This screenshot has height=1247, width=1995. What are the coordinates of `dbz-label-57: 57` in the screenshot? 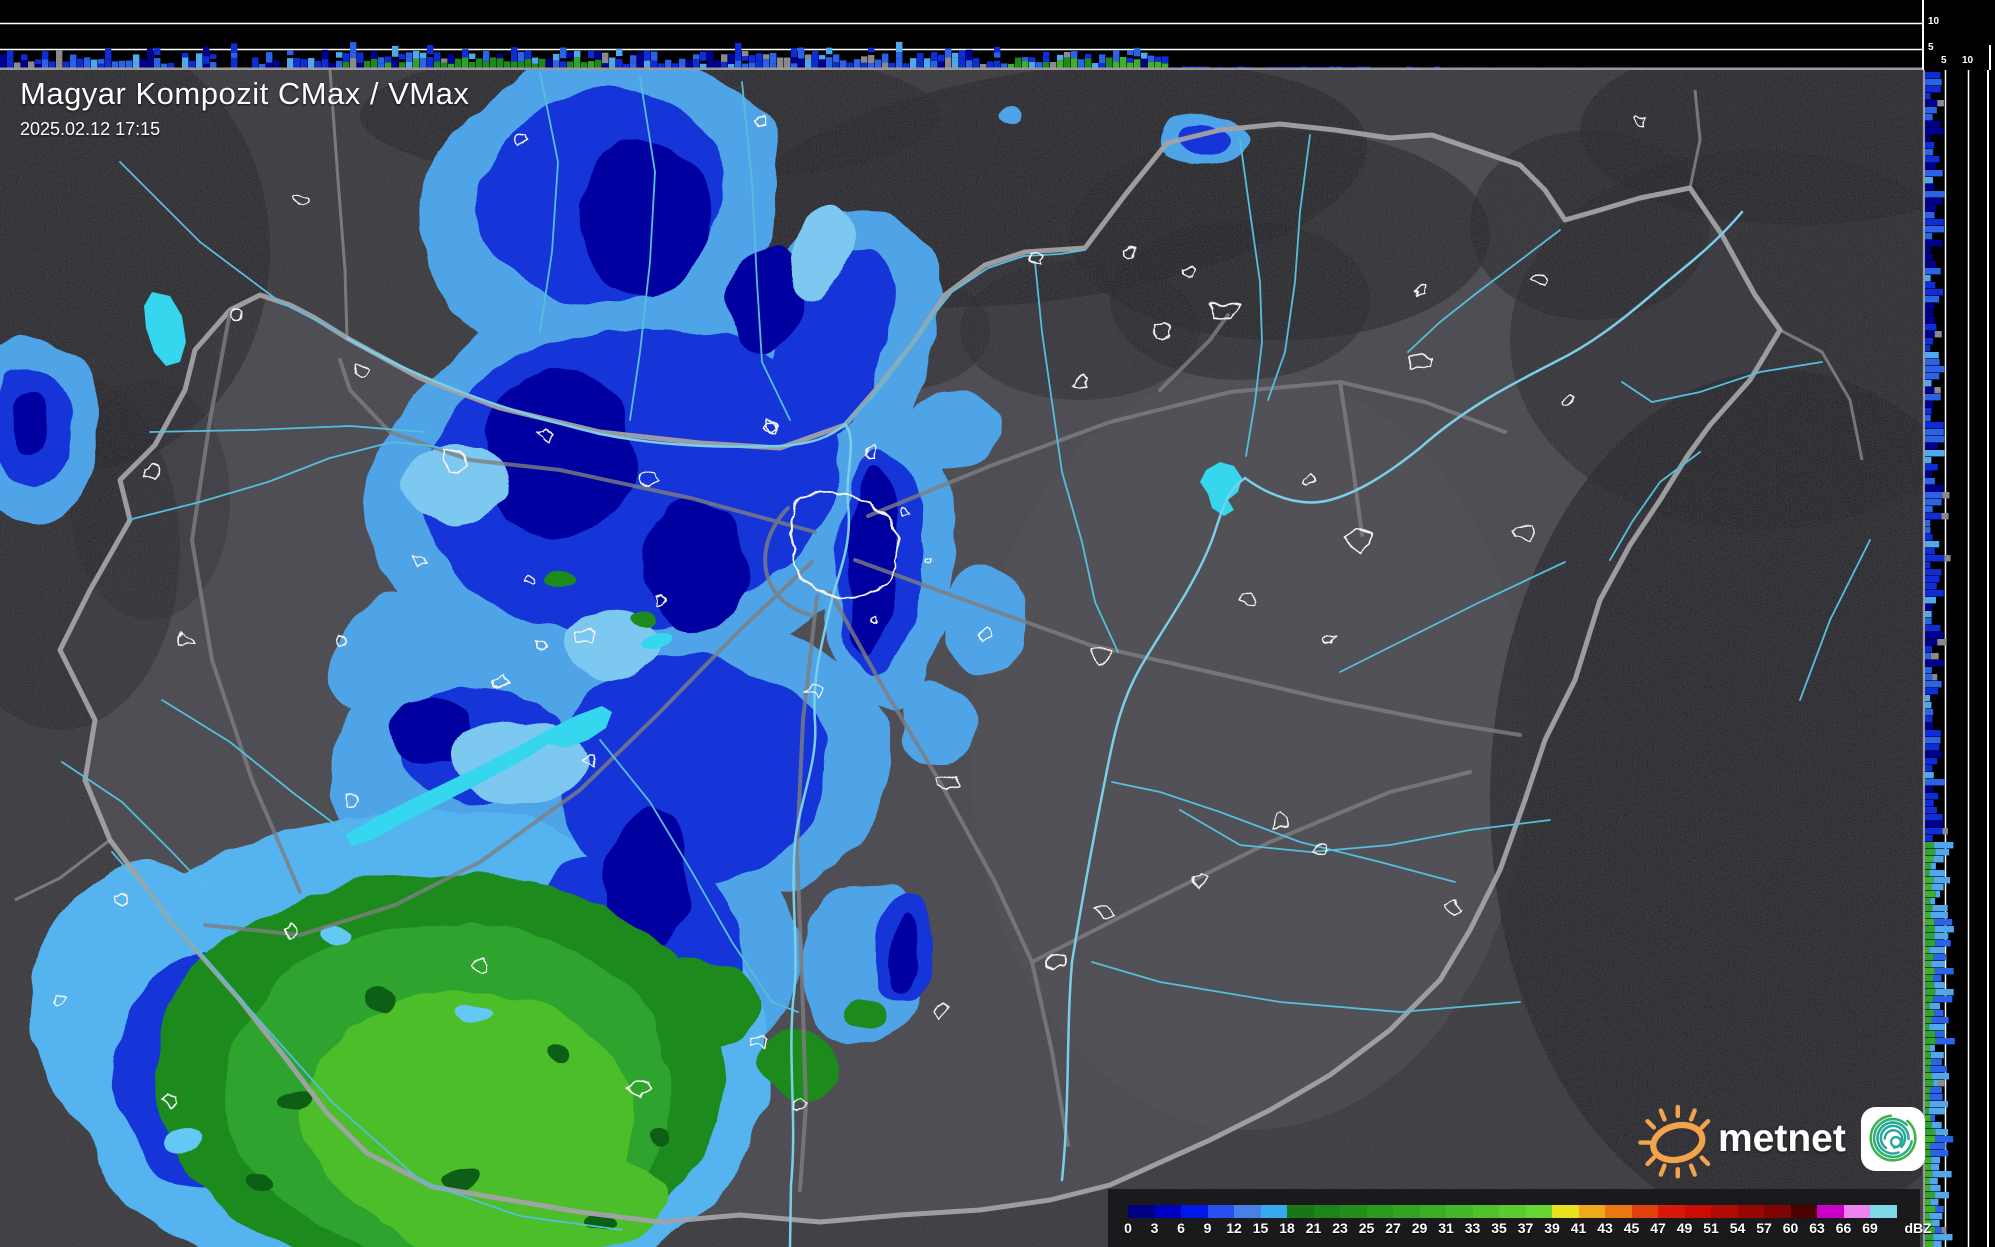 It's located at (1764, 1228).